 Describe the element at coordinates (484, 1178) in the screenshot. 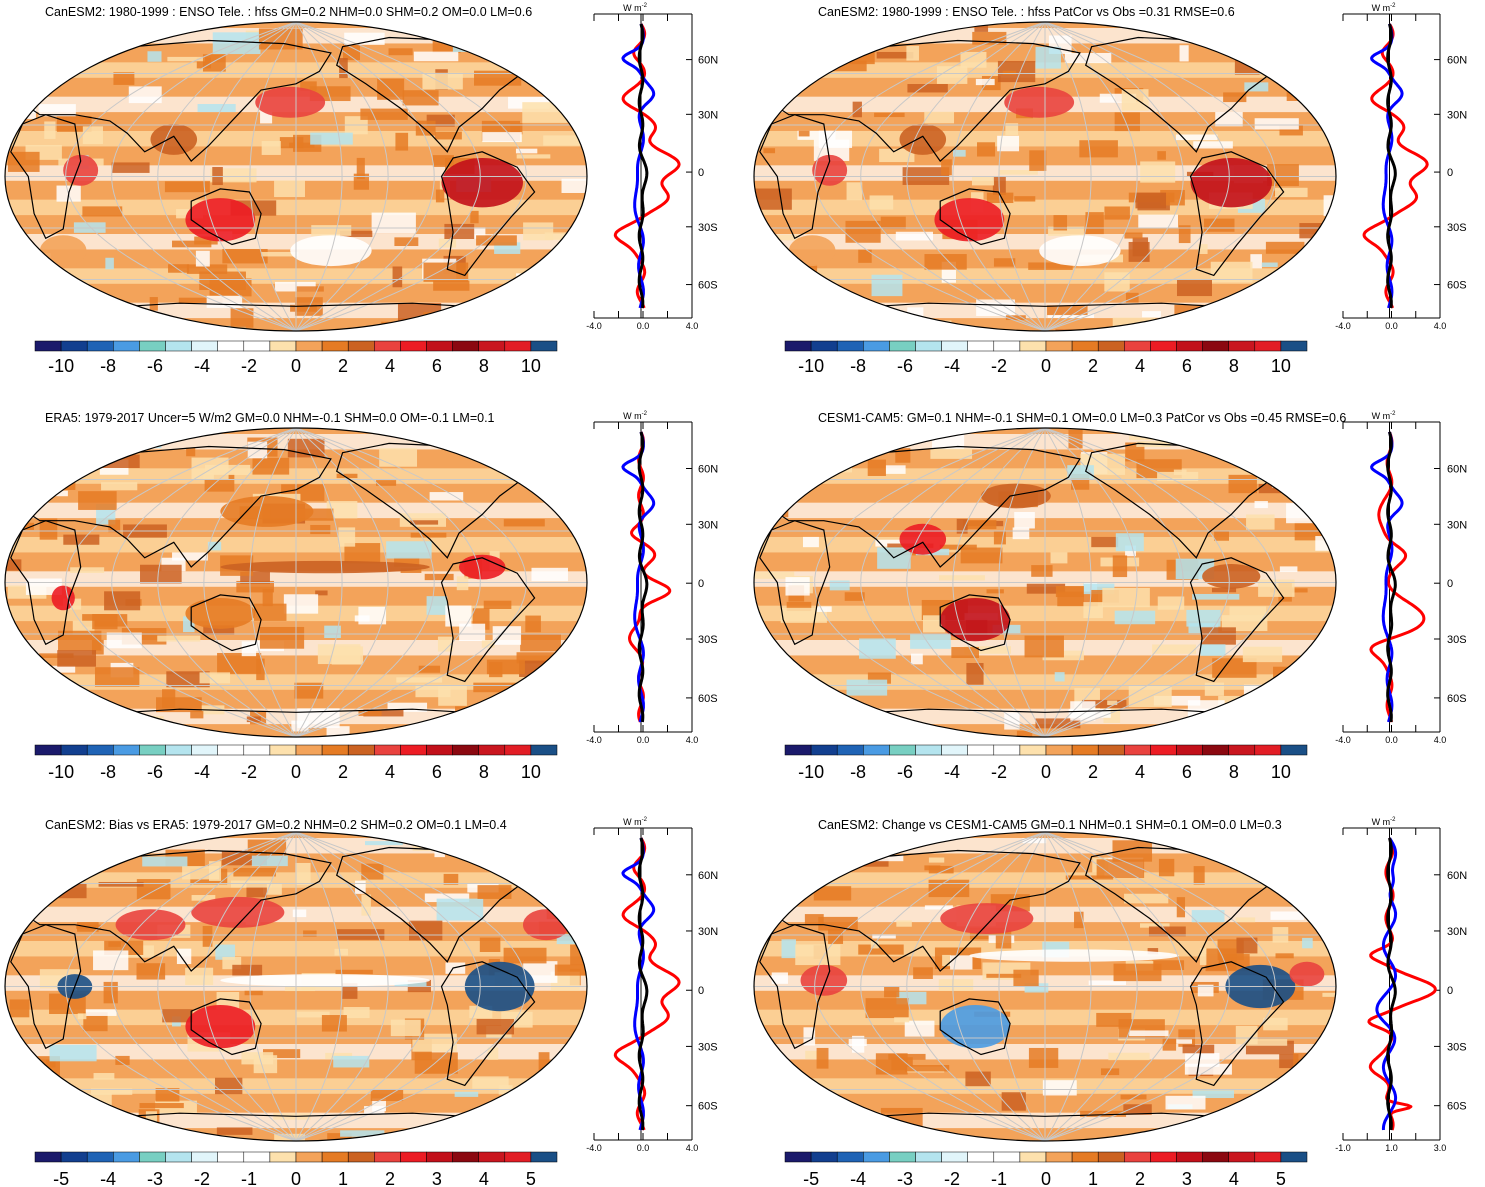

I see `colorbar-label: 4` at that location.